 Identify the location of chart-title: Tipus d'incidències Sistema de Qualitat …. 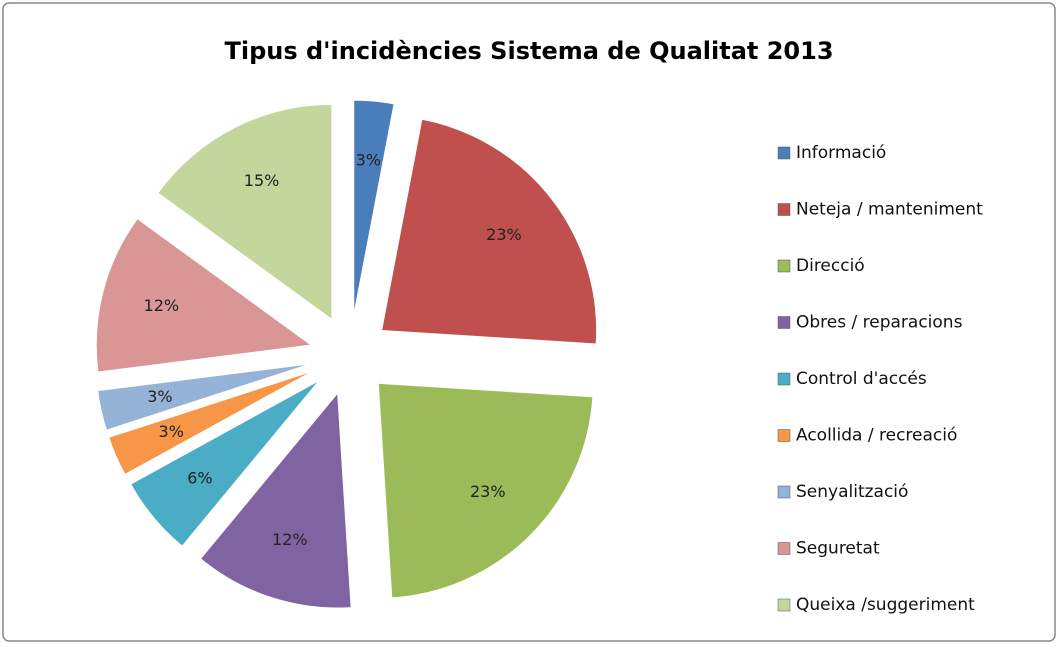
(528, 51).